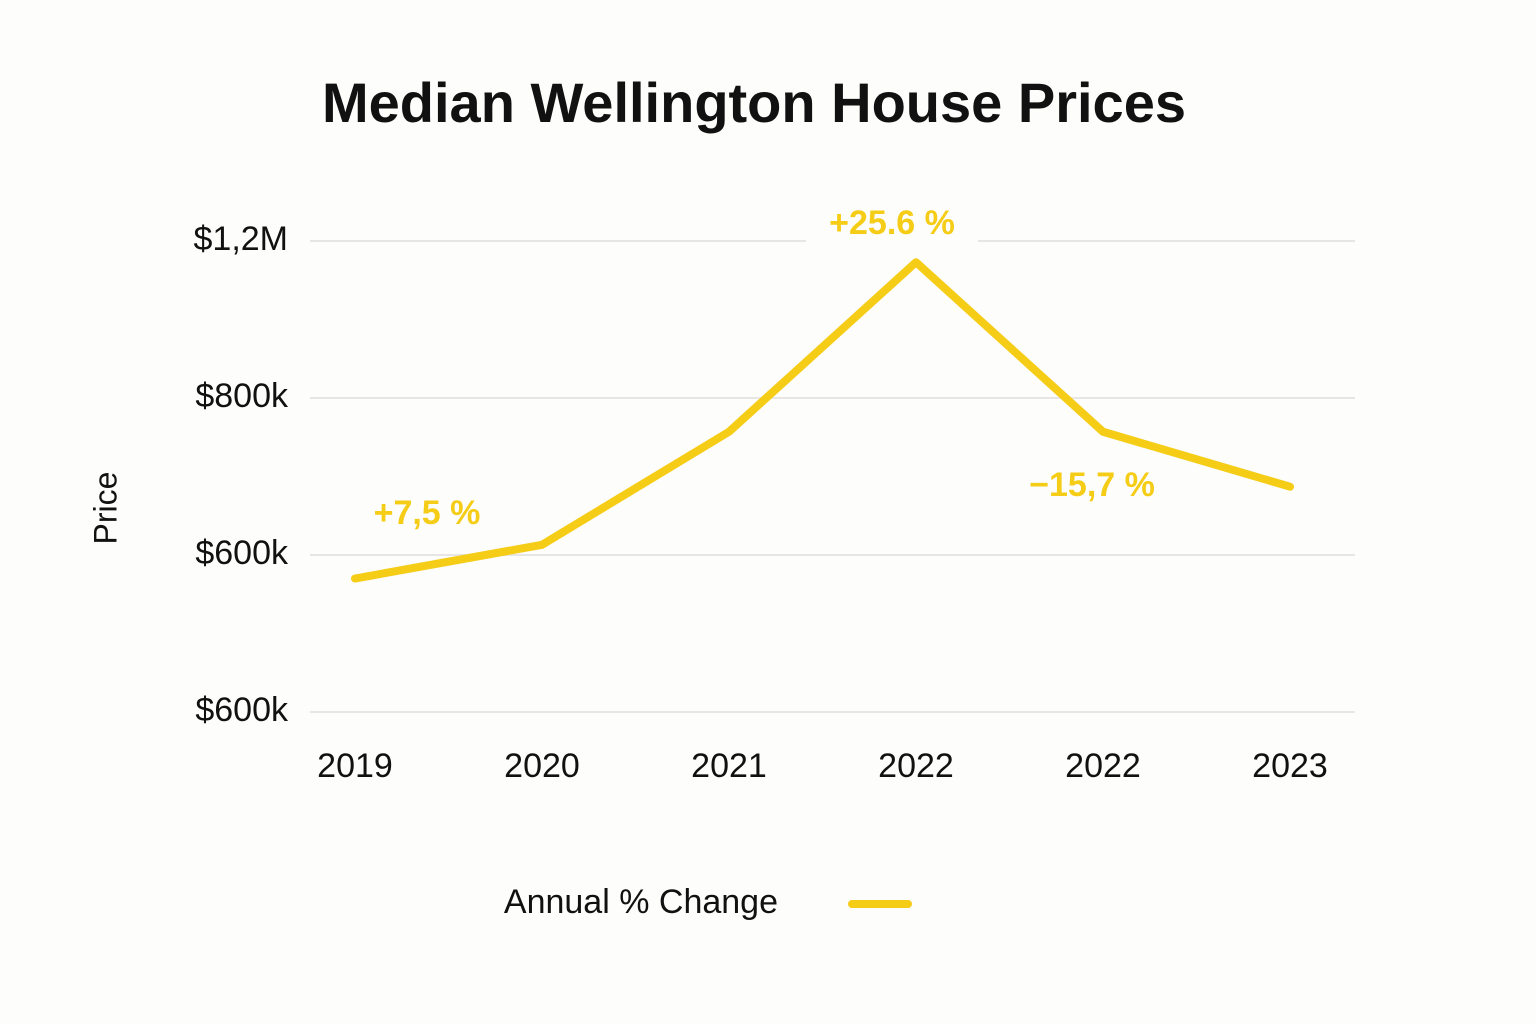  Describe the element at coordinates (729, 766) in the screenshot. I see `x-tick-label: 2021` at that location.